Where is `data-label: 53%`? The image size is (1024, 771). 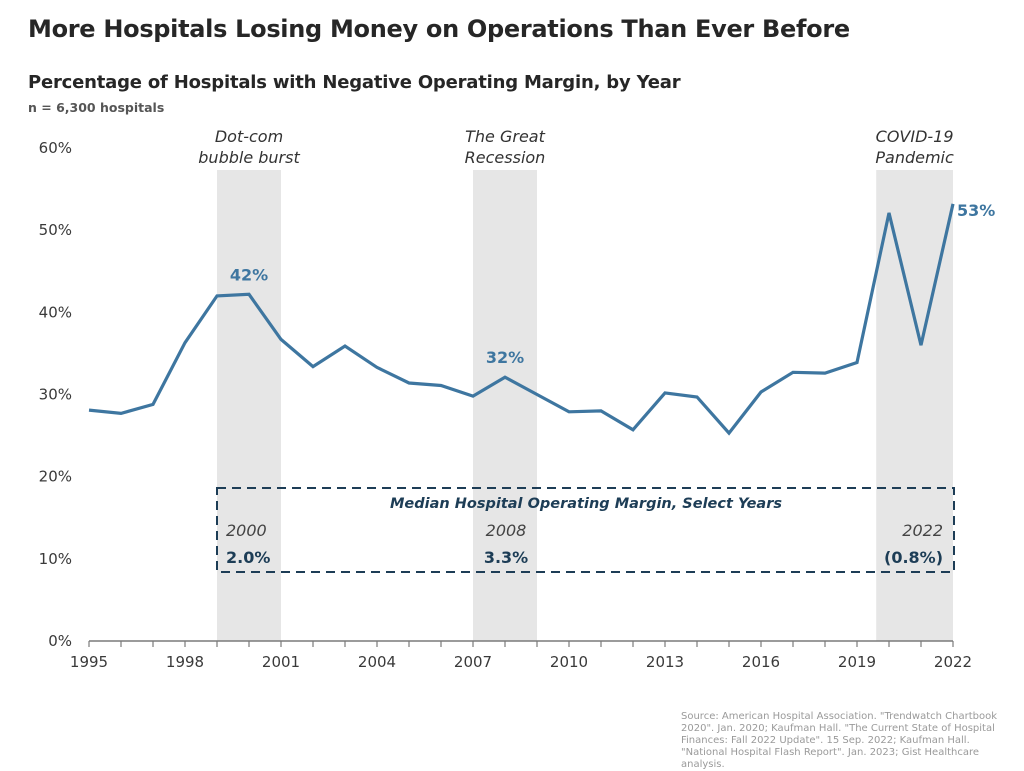
data-label: 53% is located at coordinates (976, 210).